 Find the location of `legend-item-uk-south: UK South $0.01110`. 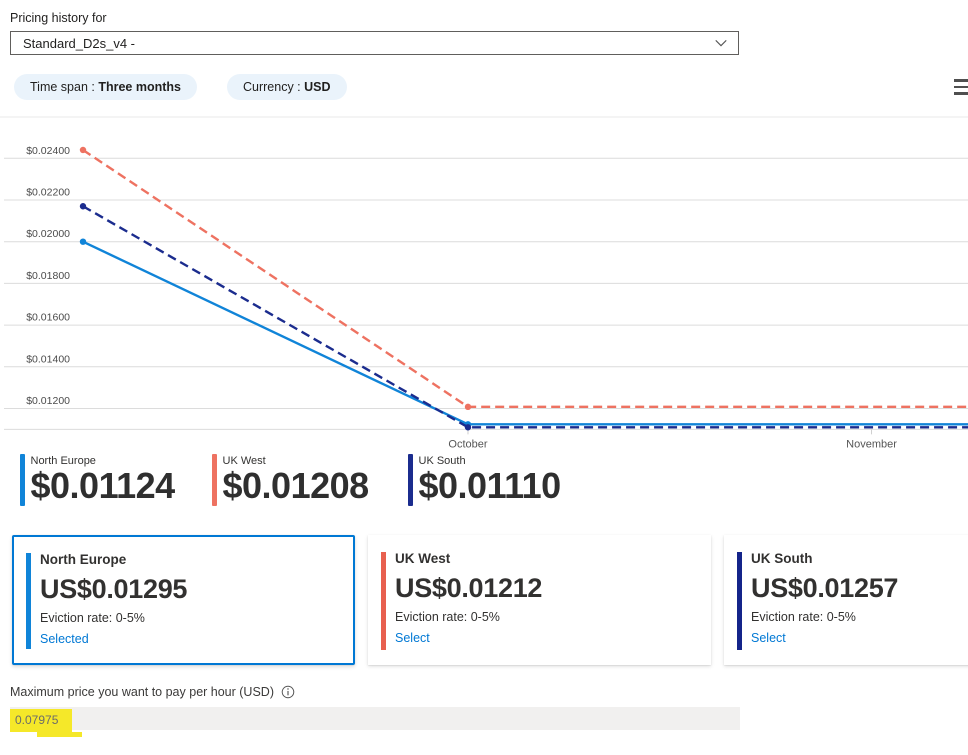

legend-item-uk-south: UK South $0.01110 is located at coordinates (484, 480).